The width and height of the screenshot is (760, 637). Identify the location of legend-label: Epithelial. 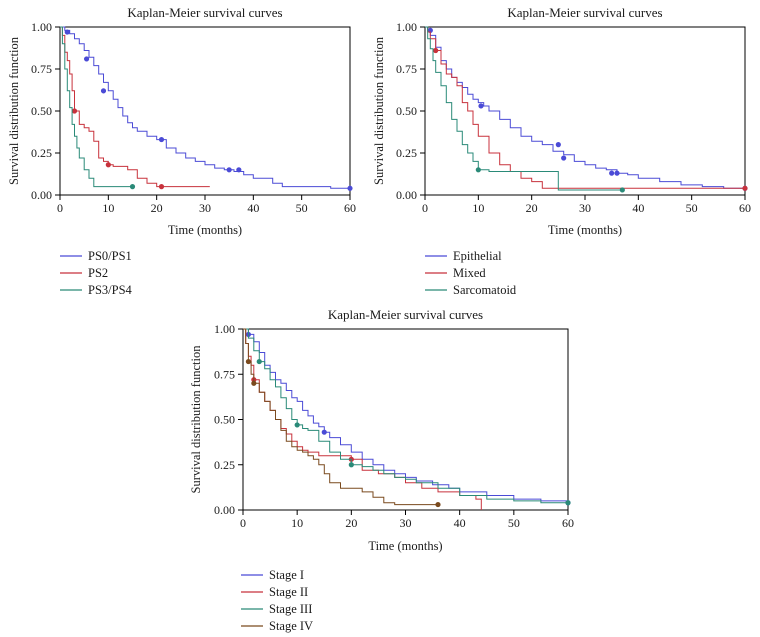
(477, 256).